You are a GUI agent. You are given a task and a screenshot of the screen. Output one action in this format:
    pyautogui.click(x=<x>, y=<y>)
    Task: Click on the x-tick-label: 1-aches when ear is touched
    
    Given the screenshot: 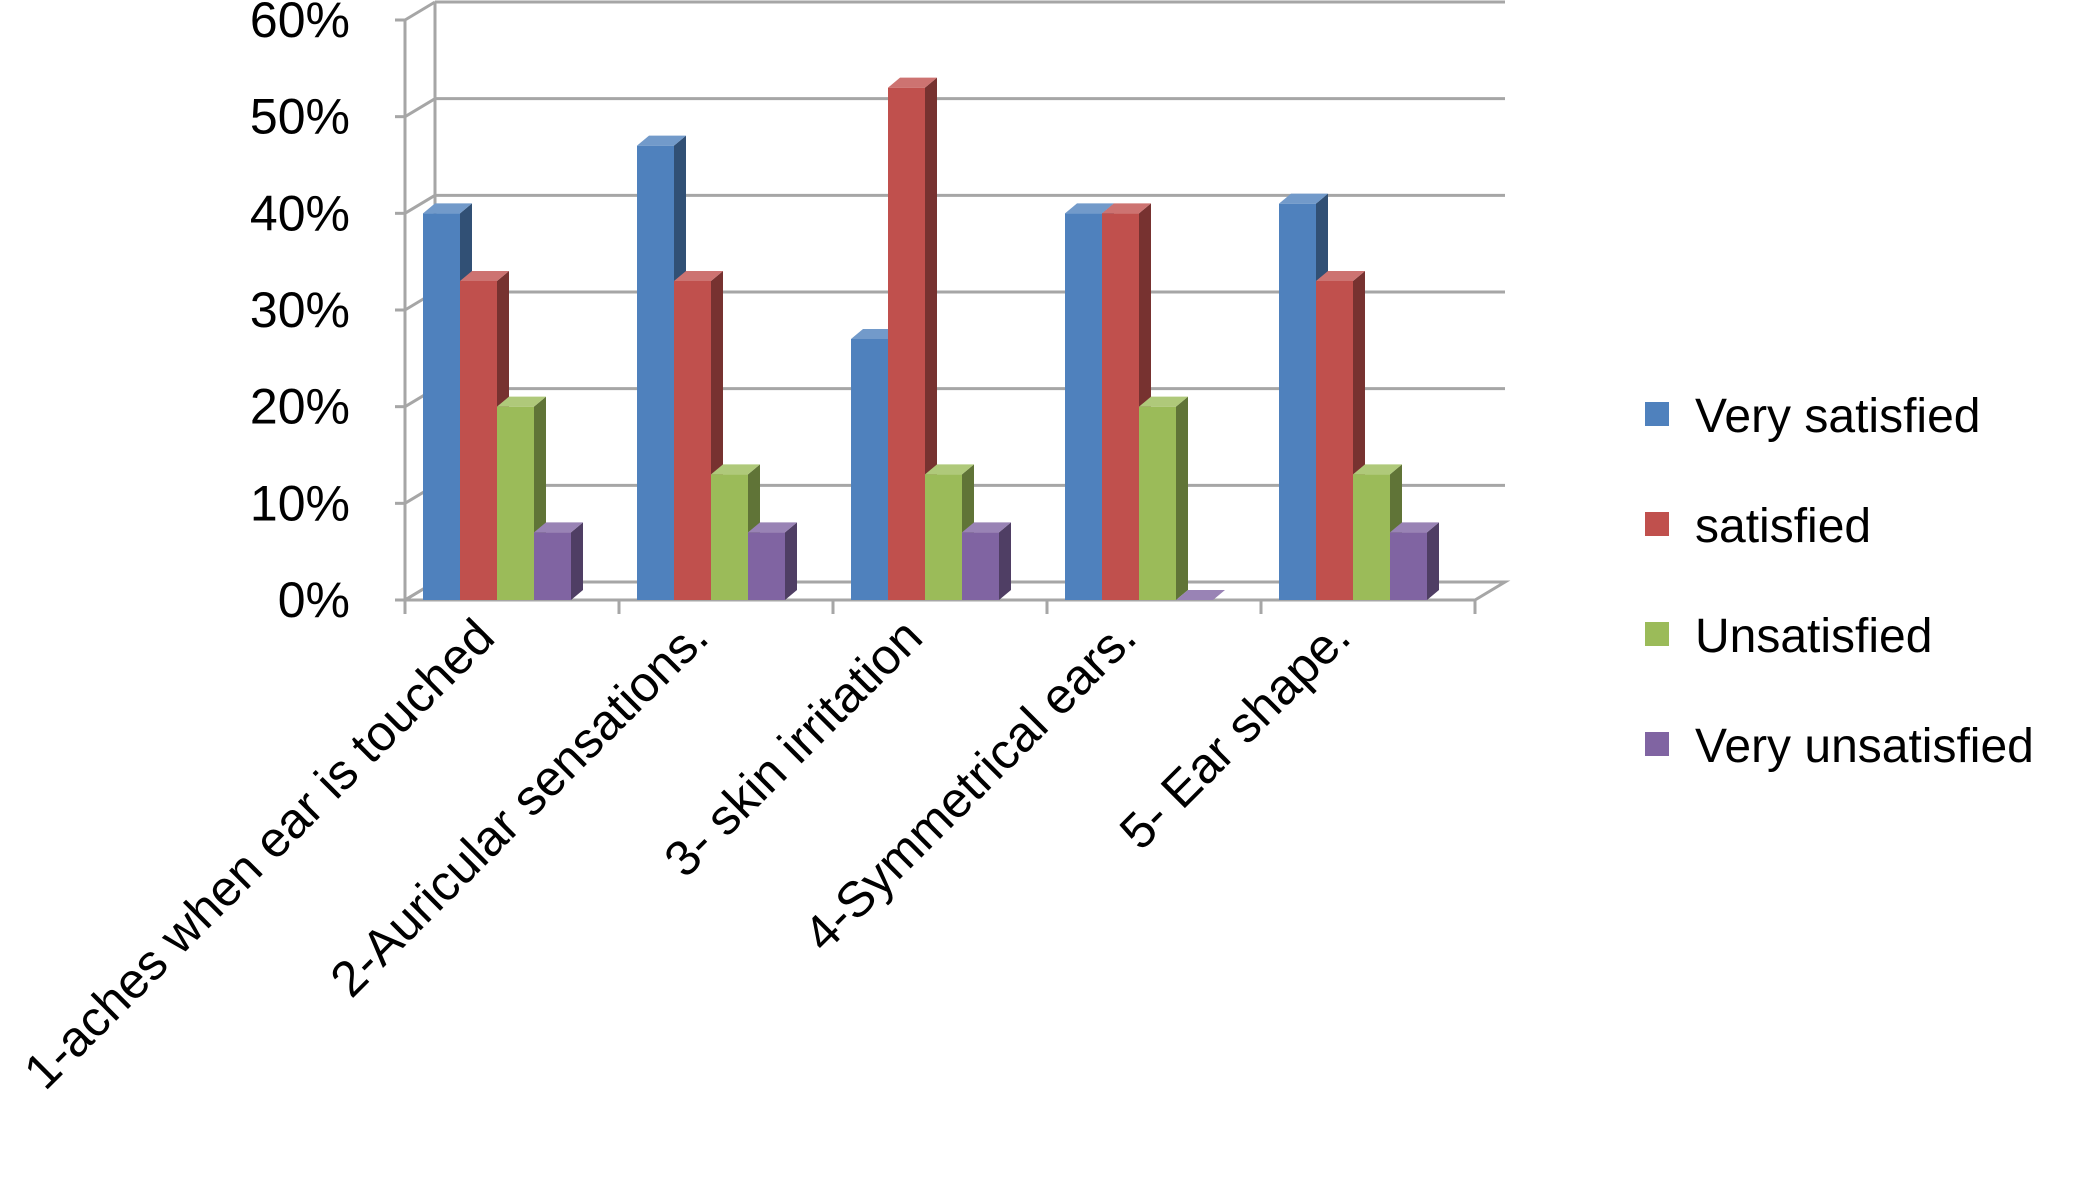 What is the action you would take?
    pyautogui.click(x=259, y=854)
    